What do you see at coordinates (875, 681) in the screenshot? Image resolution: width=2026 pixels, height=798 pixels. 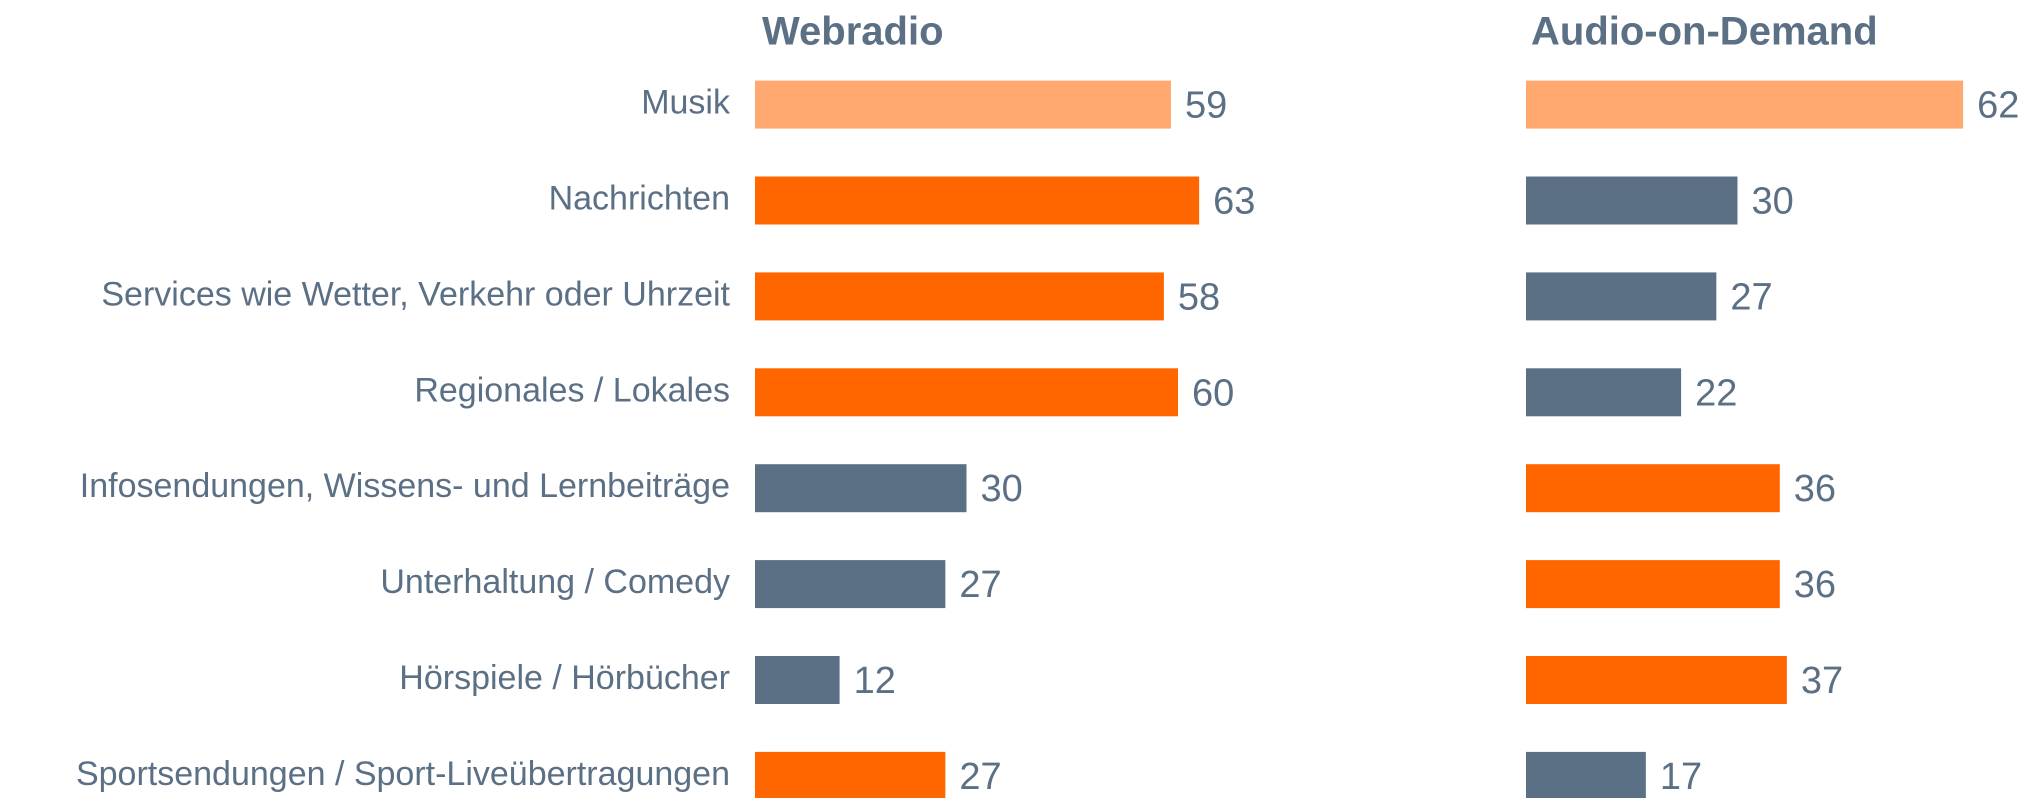 I see `value-label: 12` at bounding box center [875, 681].